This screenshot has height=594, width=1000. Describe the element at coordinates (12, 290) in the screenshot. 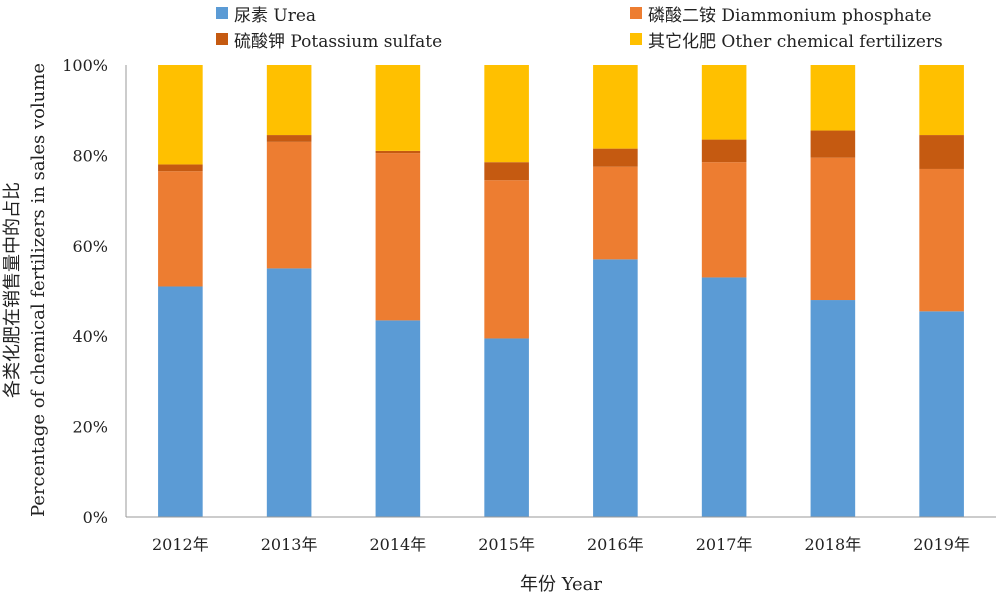

I see `y-axis-title-chinese: 各类化肥在销售量中的占比` at that location.